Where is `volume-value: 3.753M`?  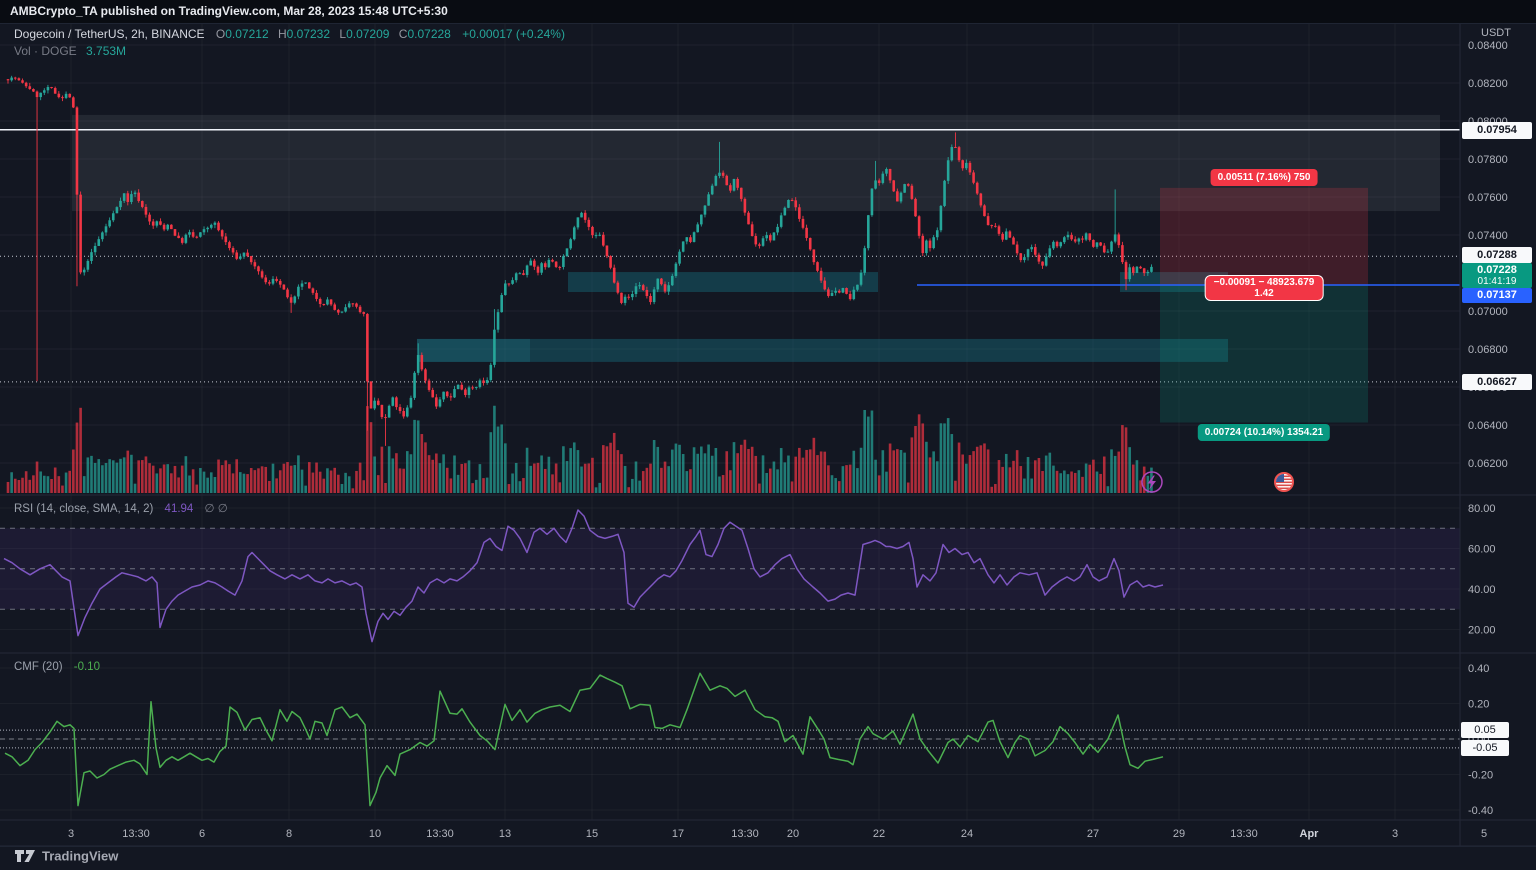 volume-value: 3.753M is located at coordinates (106, 51).